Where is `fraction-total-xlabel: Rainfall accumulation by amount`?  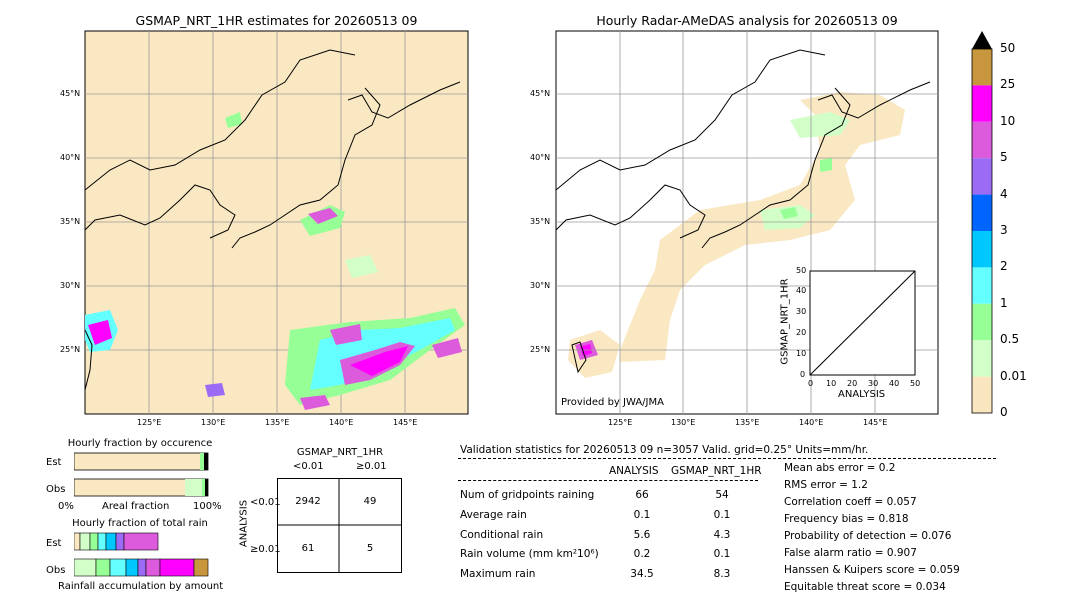 fraction-total-xlabel: Rainfall accumulation by amount is located at coordinates (141, 586).